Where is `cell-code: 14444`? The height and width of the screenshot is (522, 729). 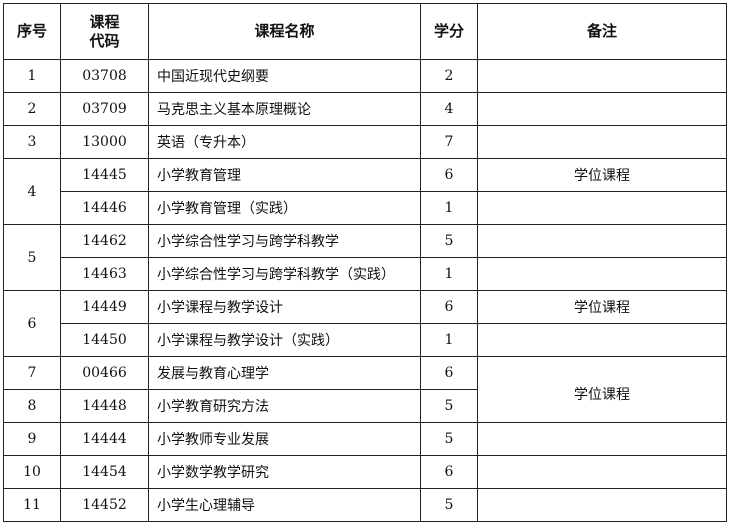 cell-code: 14444 is located at coordinates (104, 439).